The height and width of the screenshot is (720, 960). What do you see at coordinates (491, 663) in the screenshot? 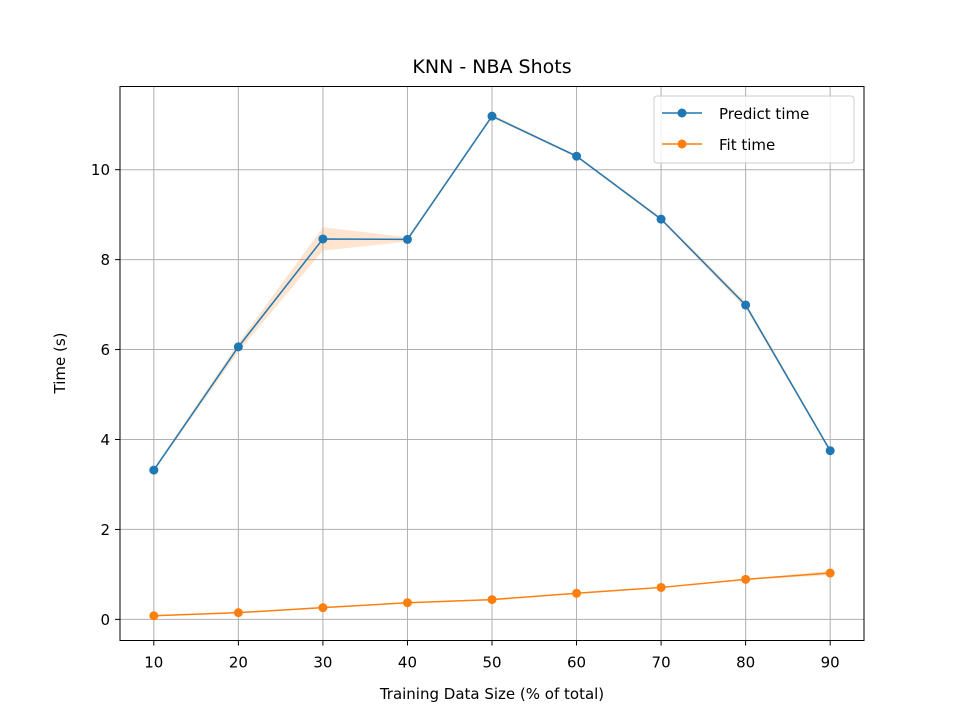
I see `x-tick-label: 50` at bounding box center [491, 663].